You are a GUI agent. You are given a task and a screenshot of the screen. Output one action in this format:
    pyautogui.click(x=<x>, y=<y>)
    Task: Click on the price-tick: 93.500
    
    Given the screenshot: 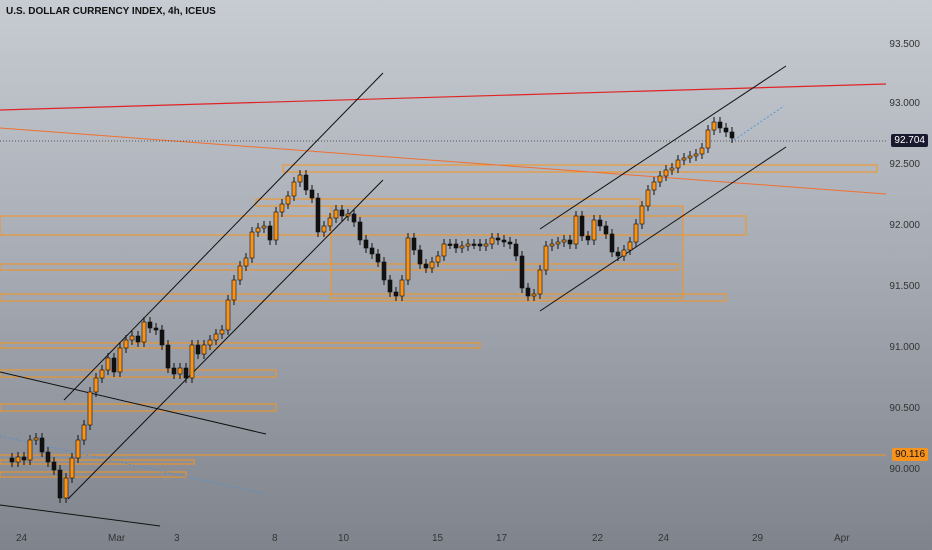 What is the action you would take?
    pyautogui.click(x=904, y=44)
    